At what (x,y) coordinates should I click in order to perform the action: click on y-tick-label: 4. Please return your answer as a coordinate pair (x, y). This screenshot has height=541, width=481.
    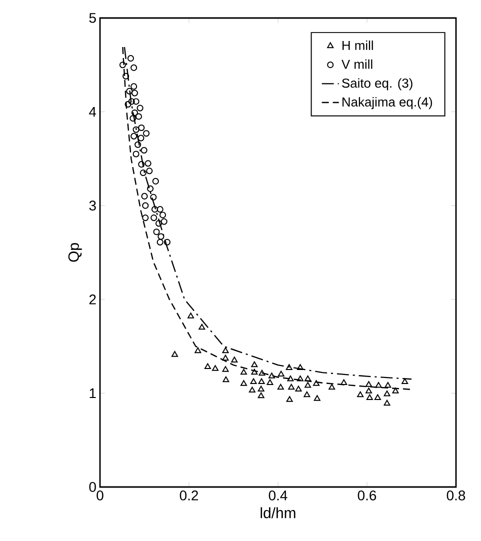
    Looking at the image, I should click on (92, 112).